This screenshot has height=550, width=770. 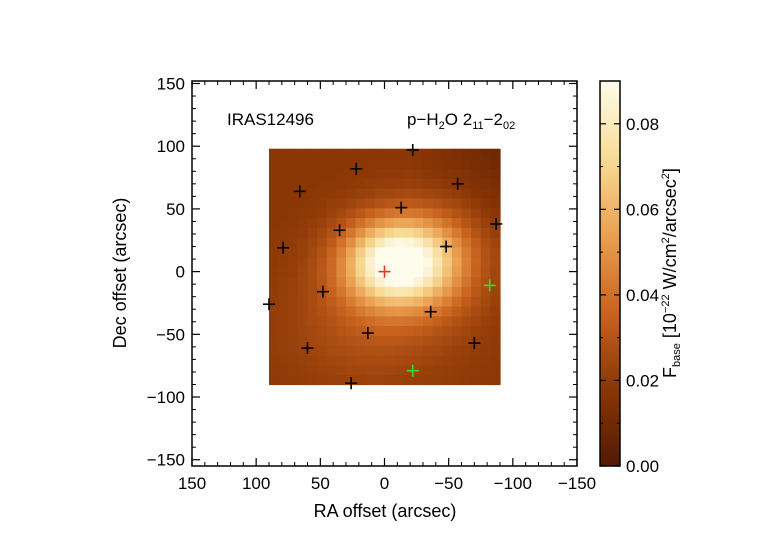 What do you see at coordinates (166, 460) in the screenshot?
I see `y-tick-label: −150` at bounding box center [166, 460].